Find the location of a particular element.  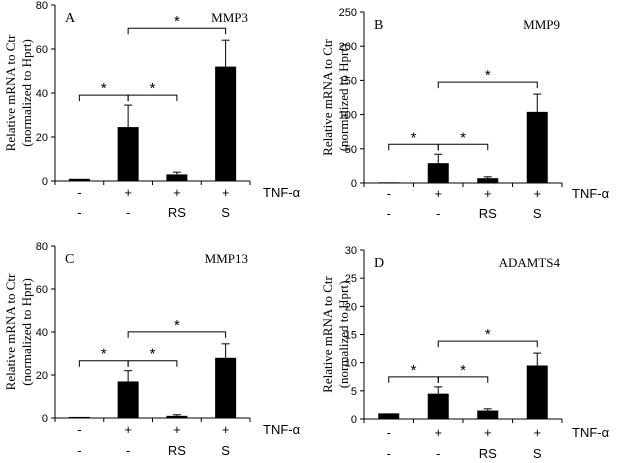

y-tick-label: 15 is located at coordinates (351, 336).